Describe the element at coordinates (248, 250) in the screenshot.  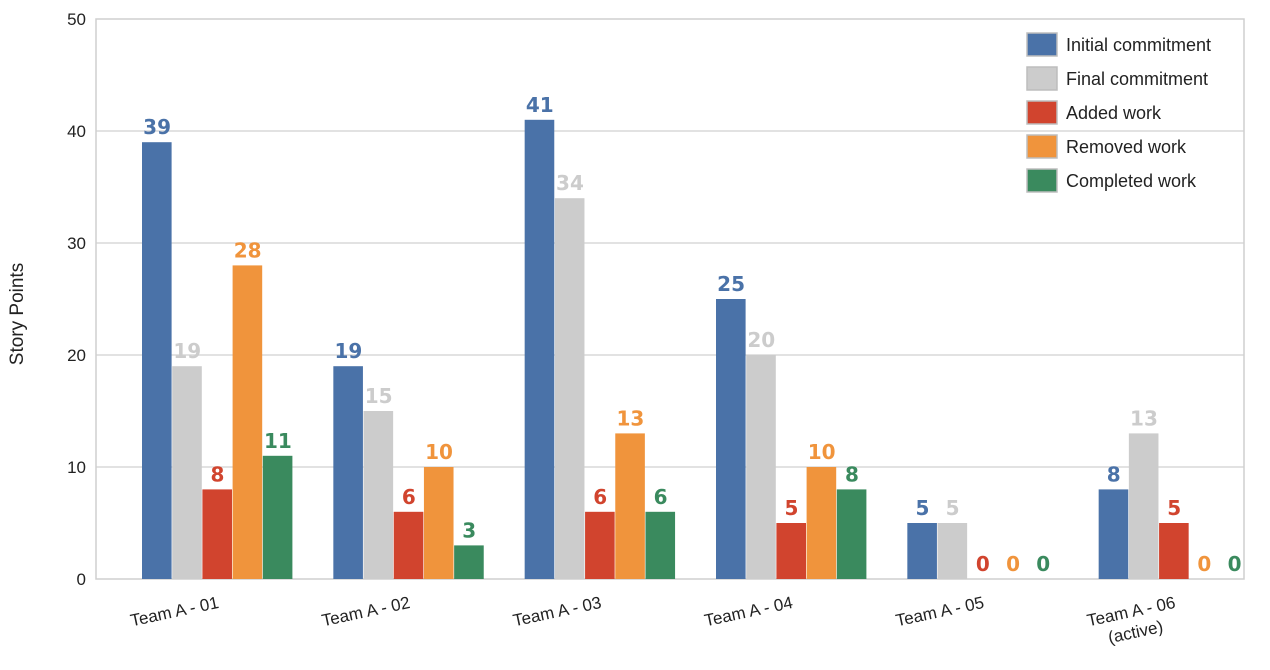
I see `data-label: 28` at that location.